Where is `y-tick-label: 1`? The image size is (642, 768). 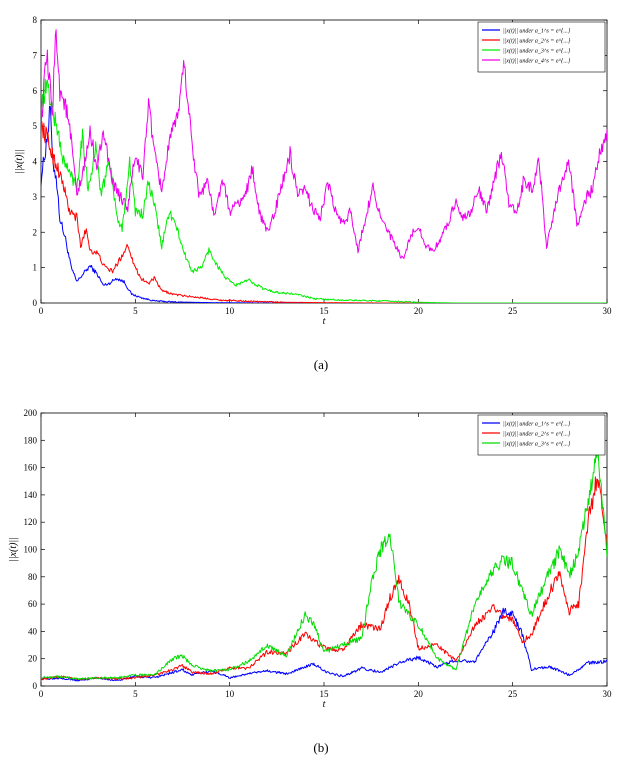
y-tick-label: 1 is located at coordinates (35, 268).